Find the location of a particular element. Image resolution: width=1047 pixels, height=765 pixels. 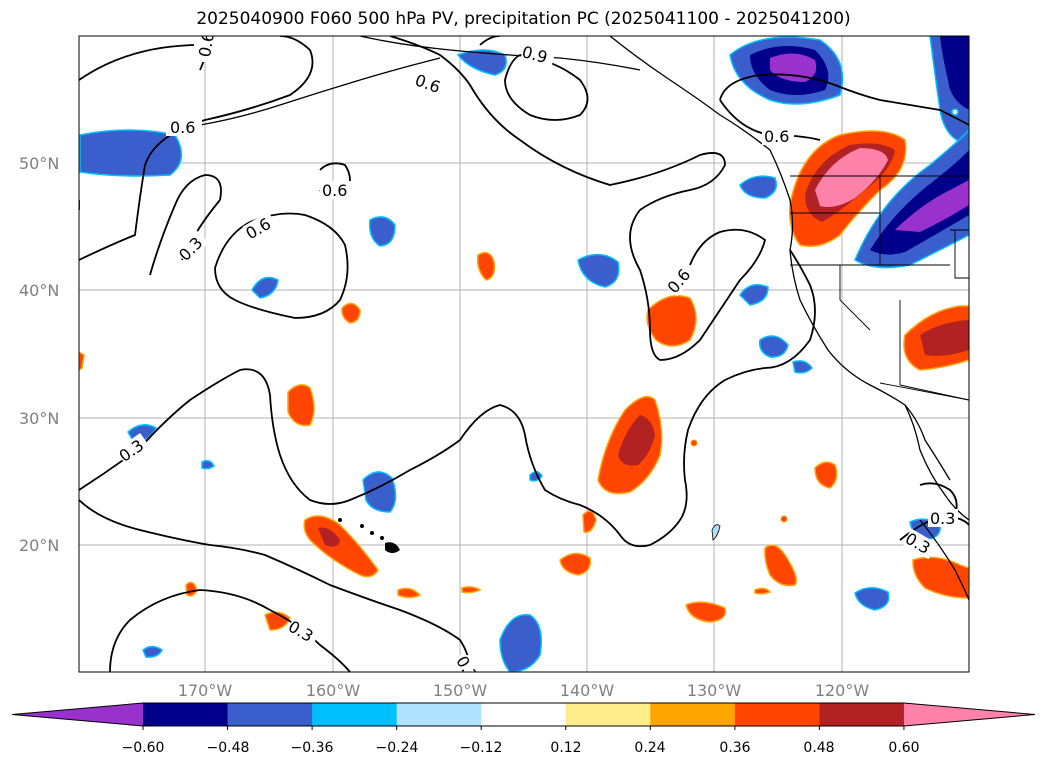

contour-label: 0.3 is located at coordinates (942, 518).